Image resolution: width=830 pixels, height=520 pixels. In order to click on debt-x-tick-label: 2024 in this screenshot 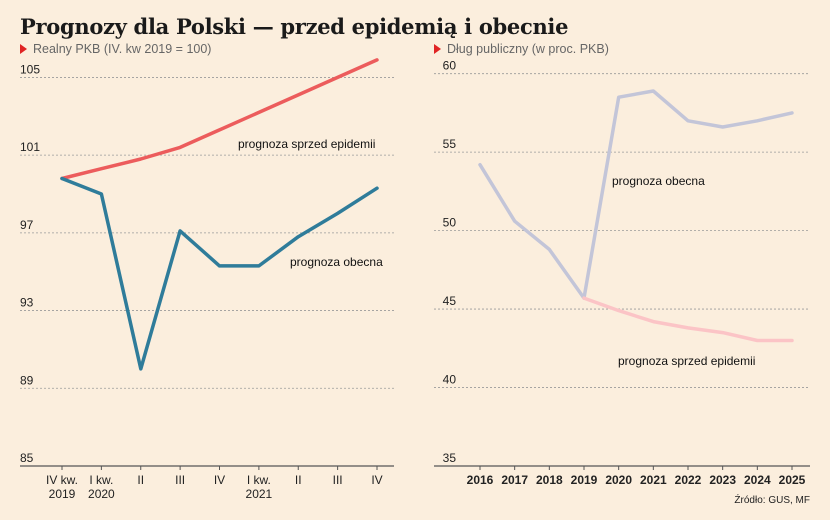, I will do `click(757, 480)`.